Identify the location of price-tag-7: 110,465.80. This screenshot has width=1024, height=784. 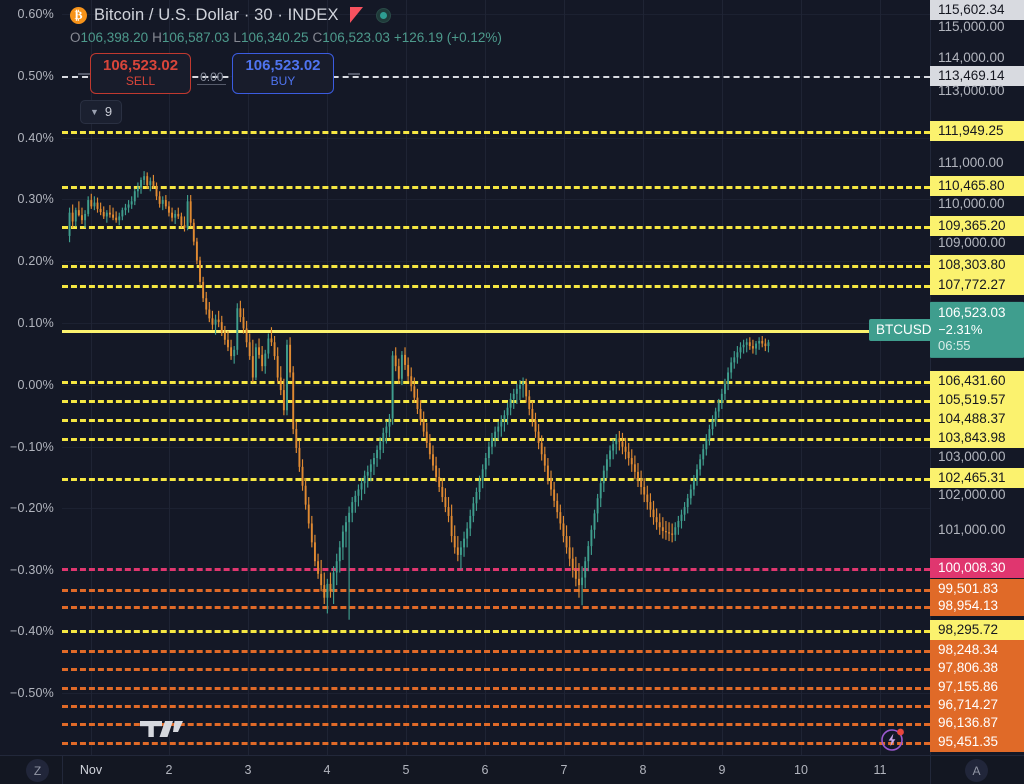
(977, 186).